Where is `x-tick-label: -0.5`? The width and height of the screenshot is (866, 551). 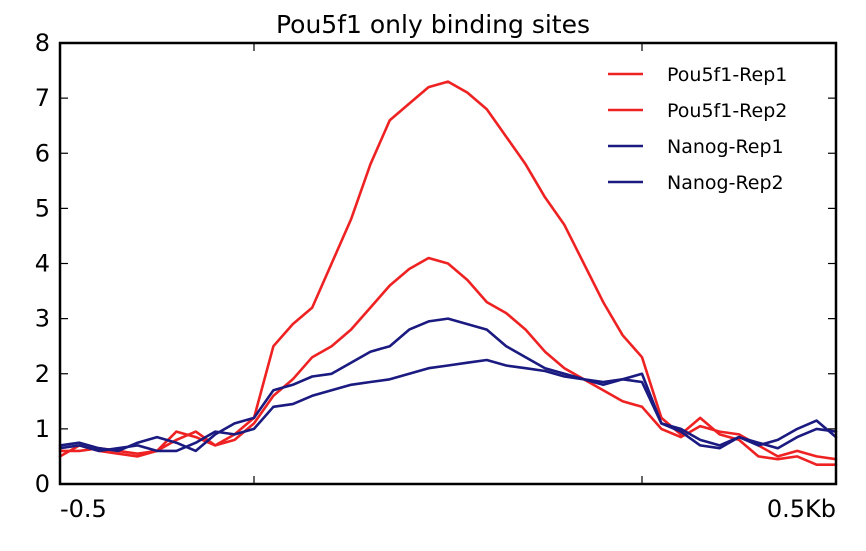
x-tick-label: -0.5 is located at coordinates (83, 509).